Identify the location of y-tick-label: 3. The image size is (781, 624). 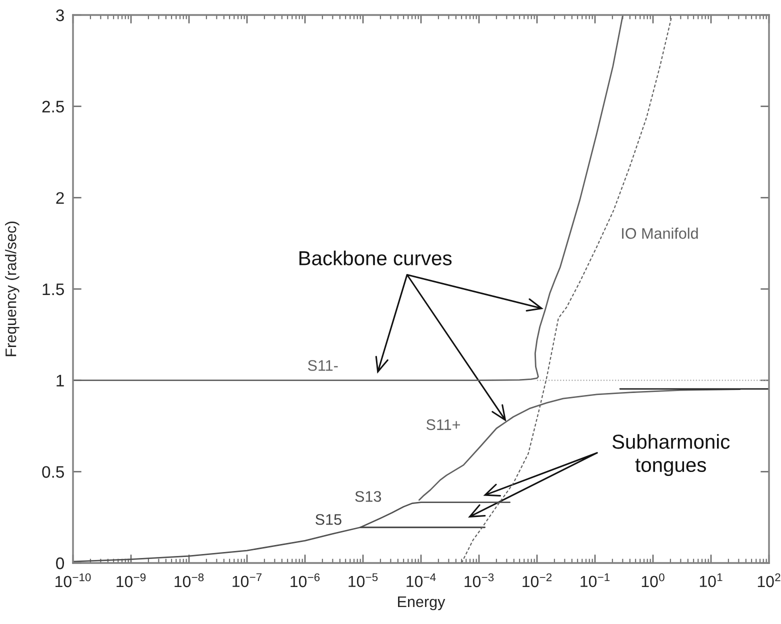
(60, 15).